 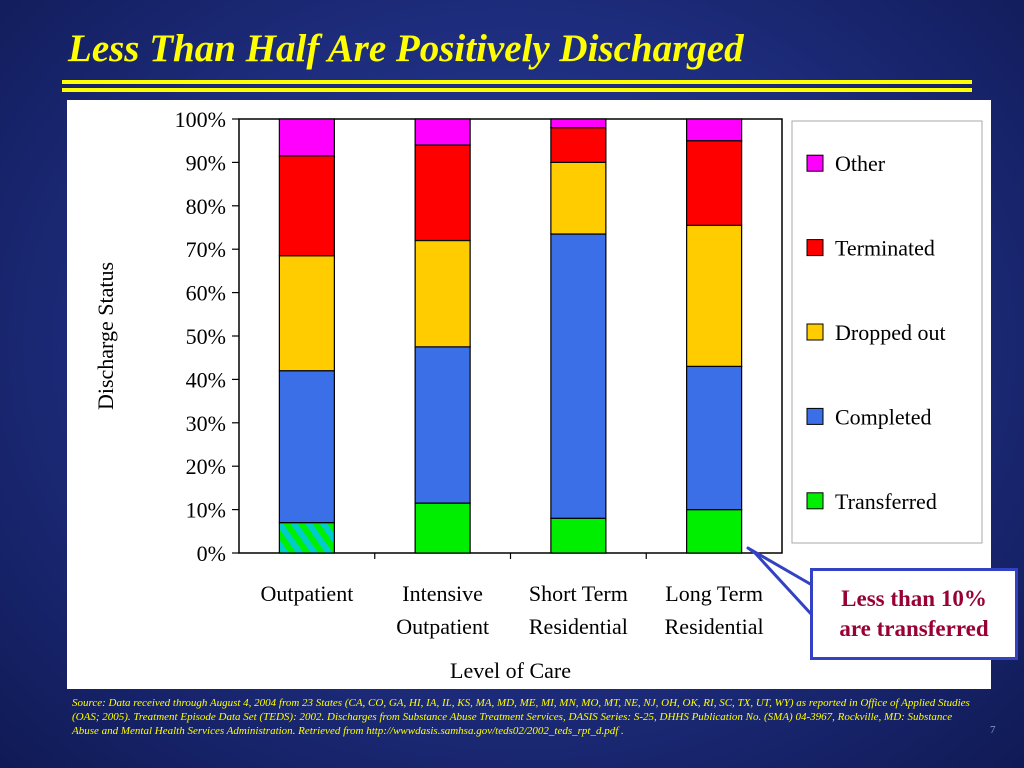 What do you see at coordinates (442, 425) in the screenshot?
I see `bar-completed-intensive-outpatient` at bounding box center [442, 425].